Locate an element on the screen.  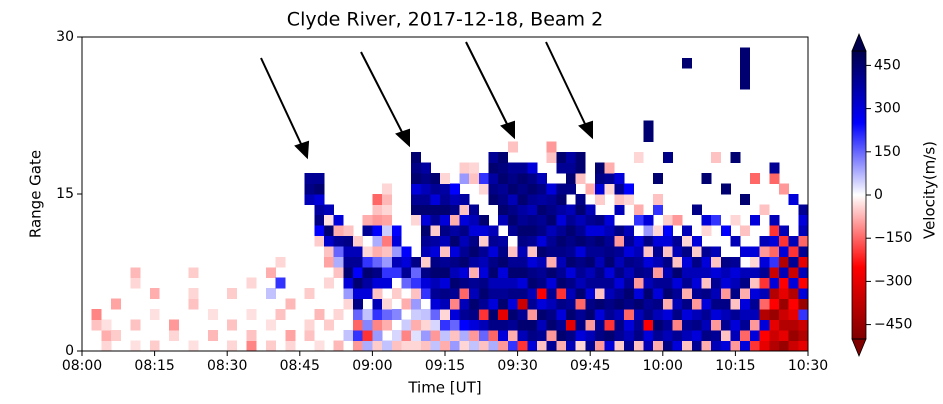
colorbar-body is located at coordinates (859, 195).